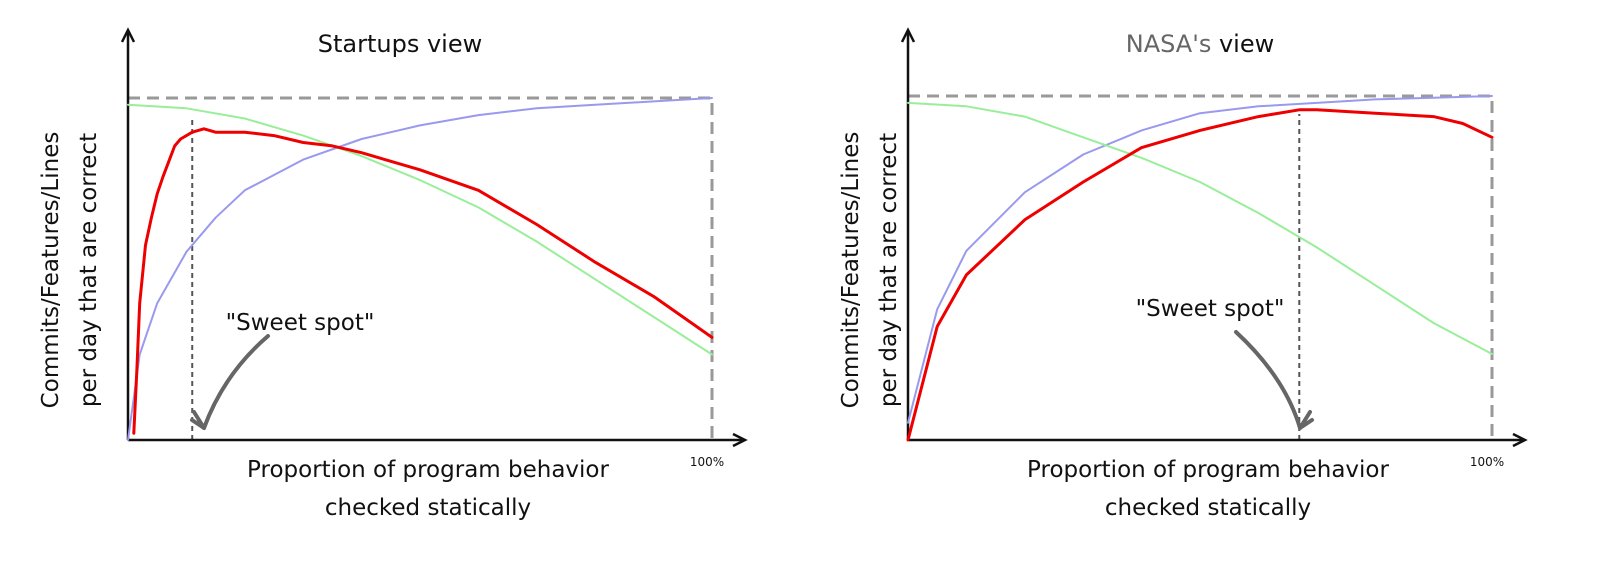 This screenshot has width=1600, height=562. Describe the element at coordinates (400, 44) in the screenshot. I see `chart-title: Startups view` at that location.